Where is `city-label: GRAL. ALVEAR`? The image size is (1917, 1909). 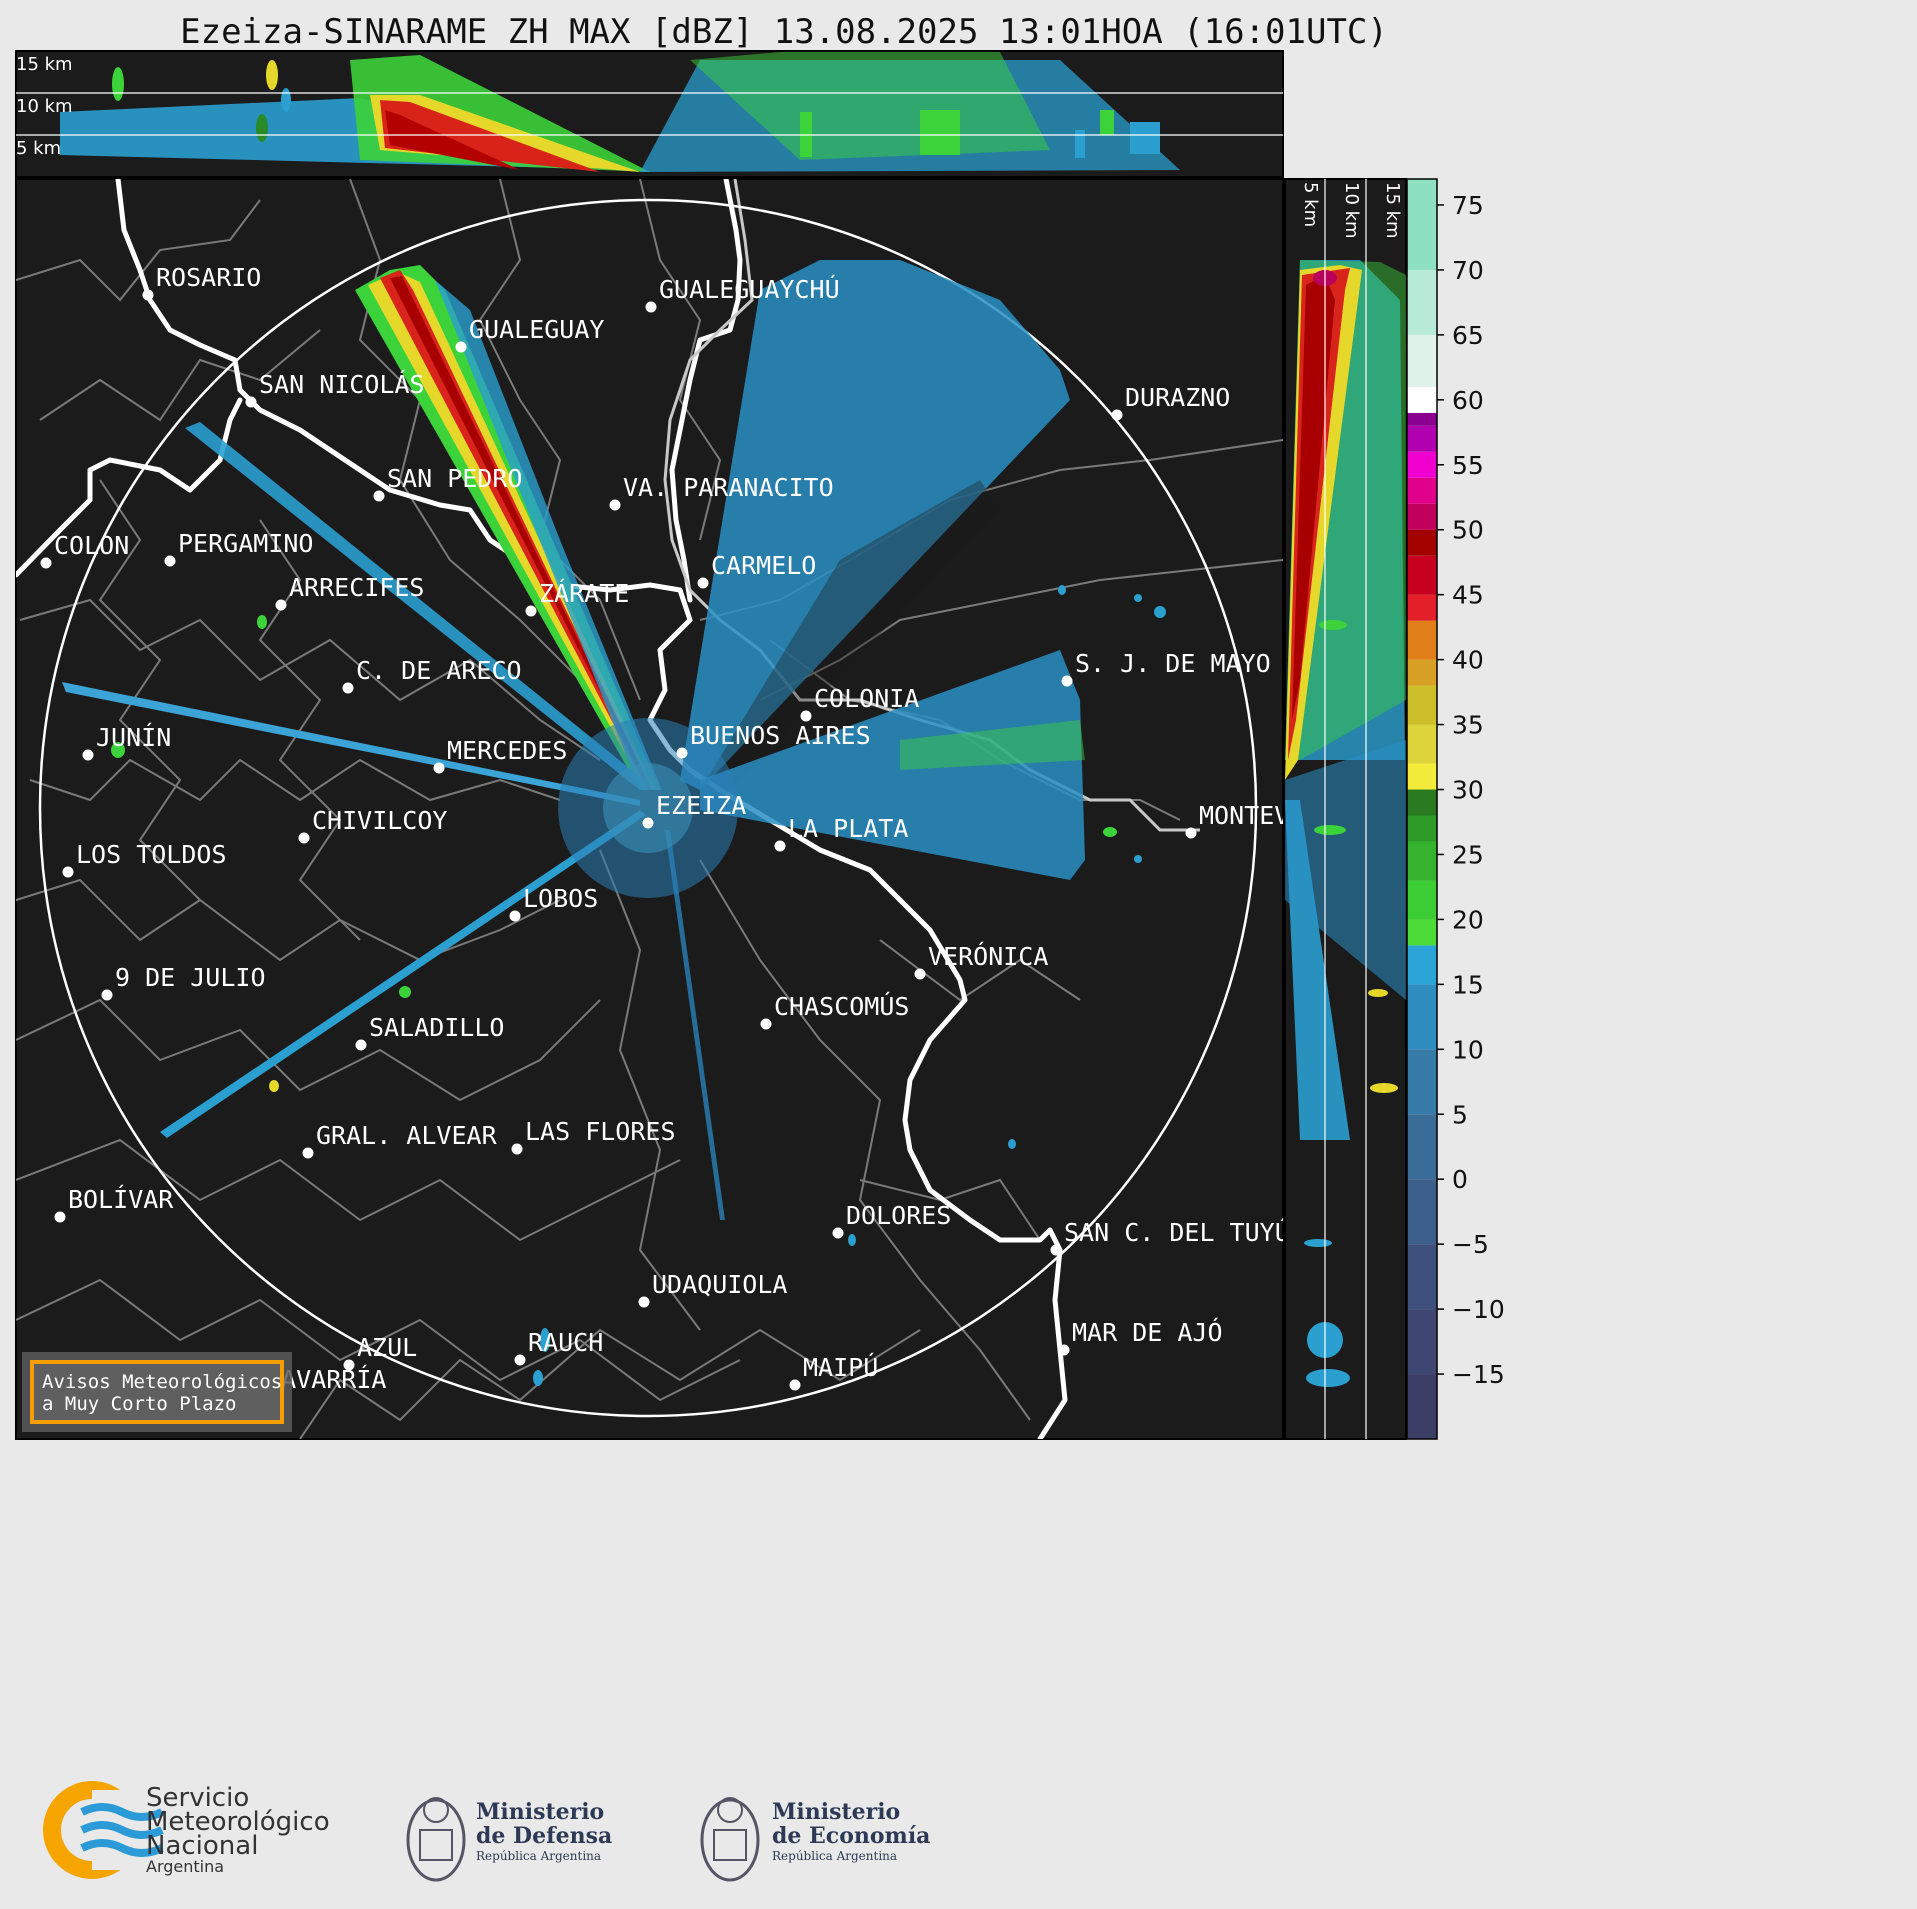
city-label: GRAL. ALVEAR is located at coordinates (407, 1135).